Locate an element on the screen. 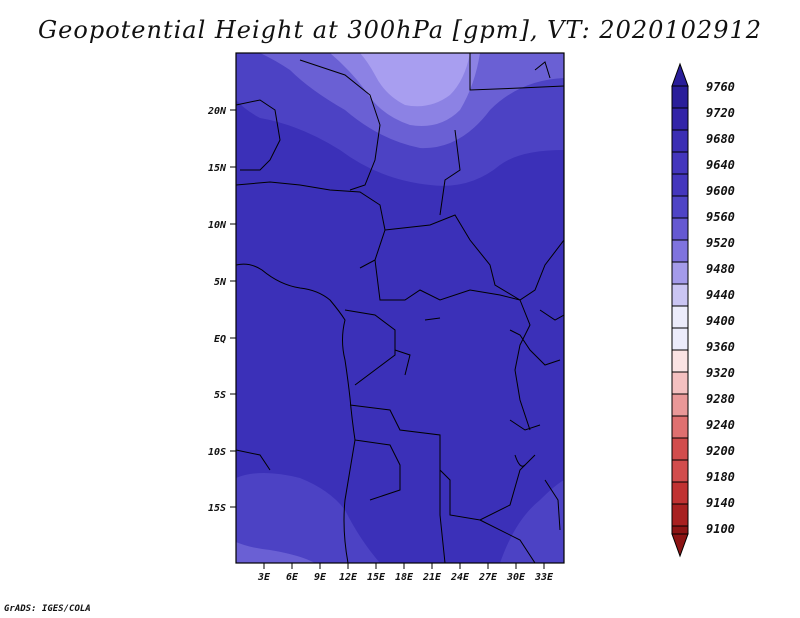  colorbar-label: 9720 is located at coordinates (720, 113).